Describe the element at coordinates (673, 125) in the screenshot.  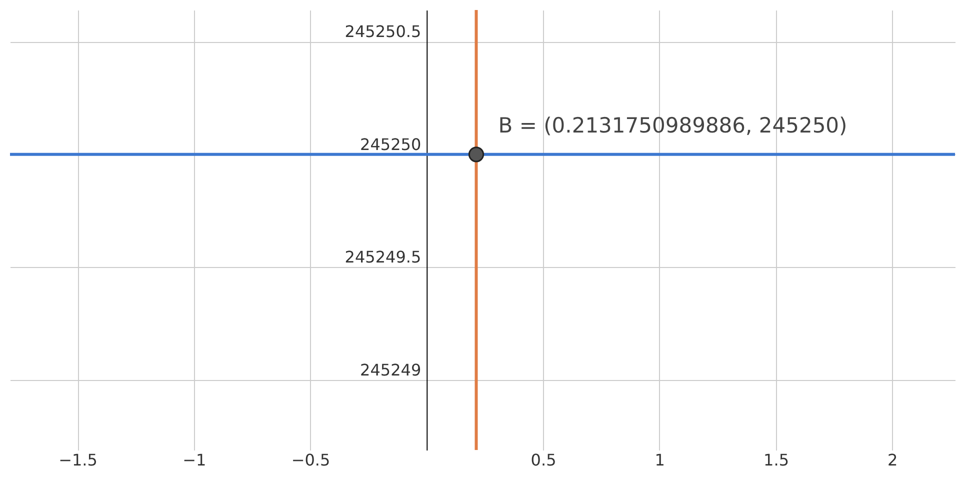
I see `annotation: B = (0.2131750989886, 245250)` at that location.